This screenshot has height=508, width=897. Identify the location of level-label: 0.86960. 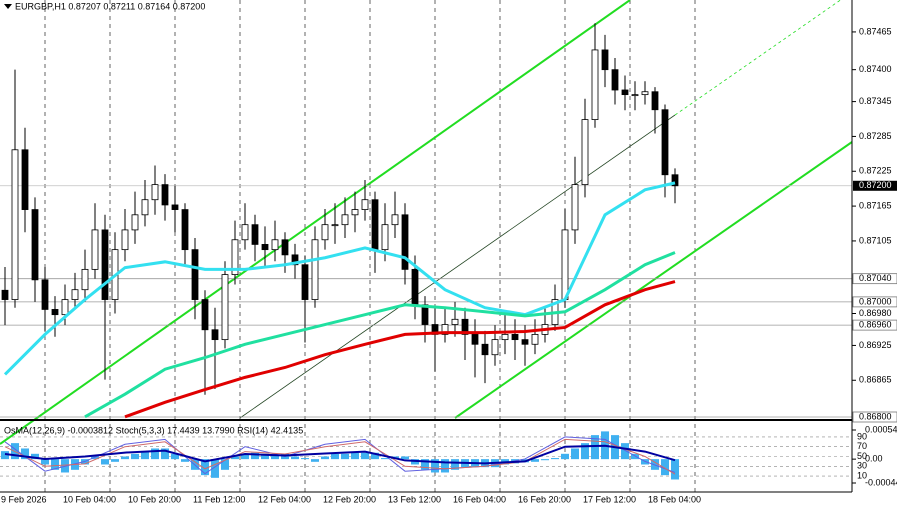
(875, 324).